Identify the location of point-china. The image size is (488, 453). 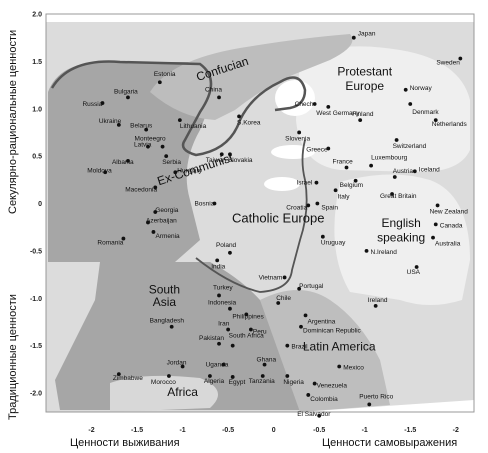
(219, 97).